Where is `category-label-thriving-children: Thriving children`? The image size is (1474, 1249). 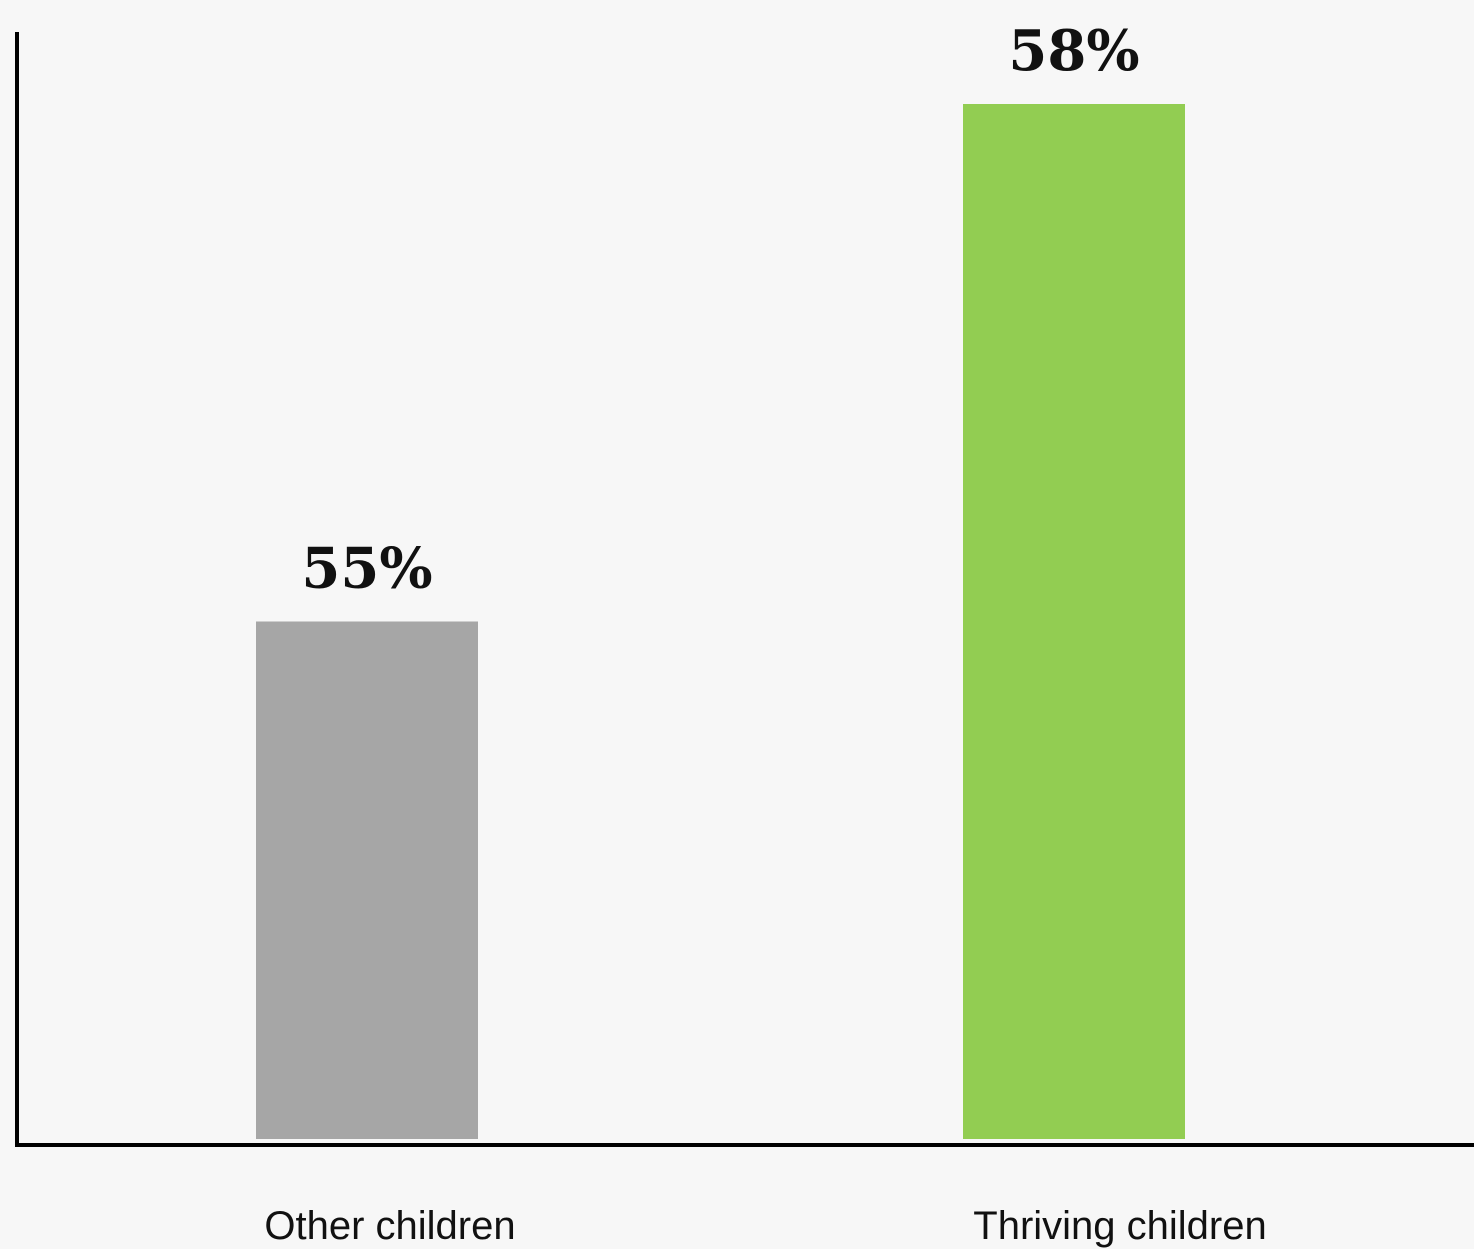 category-label-thriving-children: Thriving children is located at coordinates (1119, 1226).